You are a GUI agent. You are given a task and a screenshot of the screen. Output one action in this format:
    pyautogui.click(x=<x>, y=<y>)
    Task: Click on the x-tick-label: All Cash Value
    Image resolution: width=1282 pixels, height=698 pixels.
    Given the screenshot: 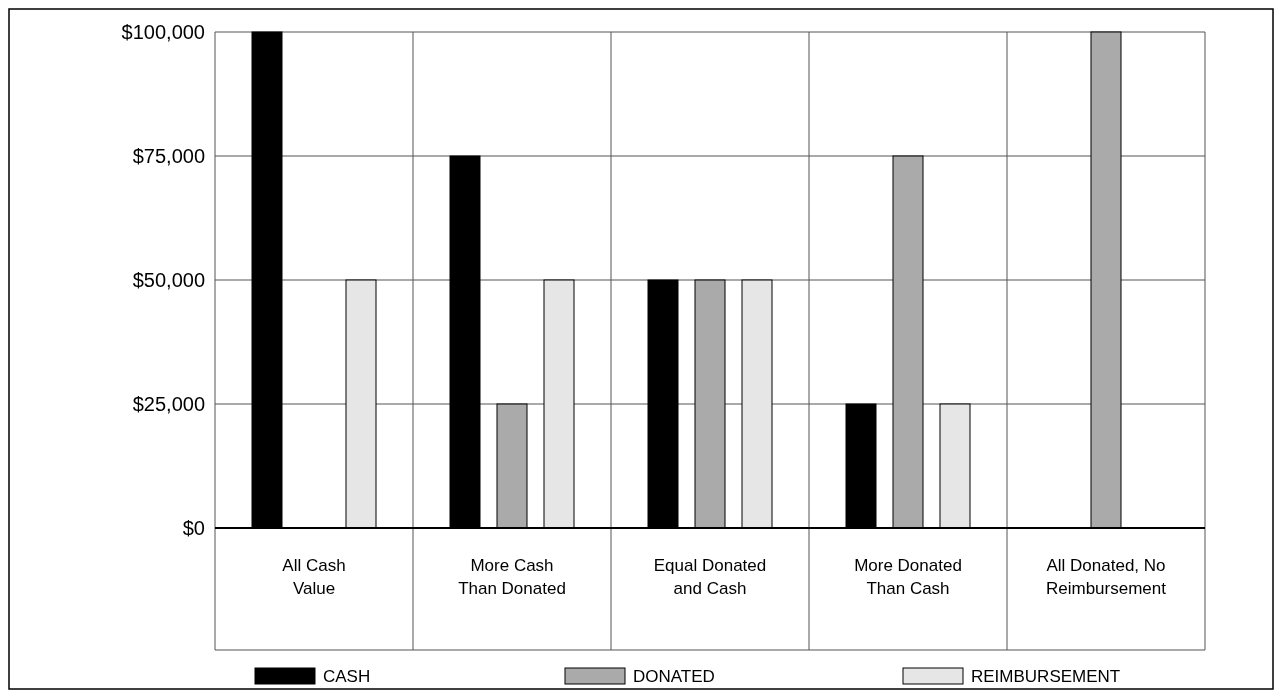 What is the action you would take?
    pyautogui.click(x=314, y=577)
    